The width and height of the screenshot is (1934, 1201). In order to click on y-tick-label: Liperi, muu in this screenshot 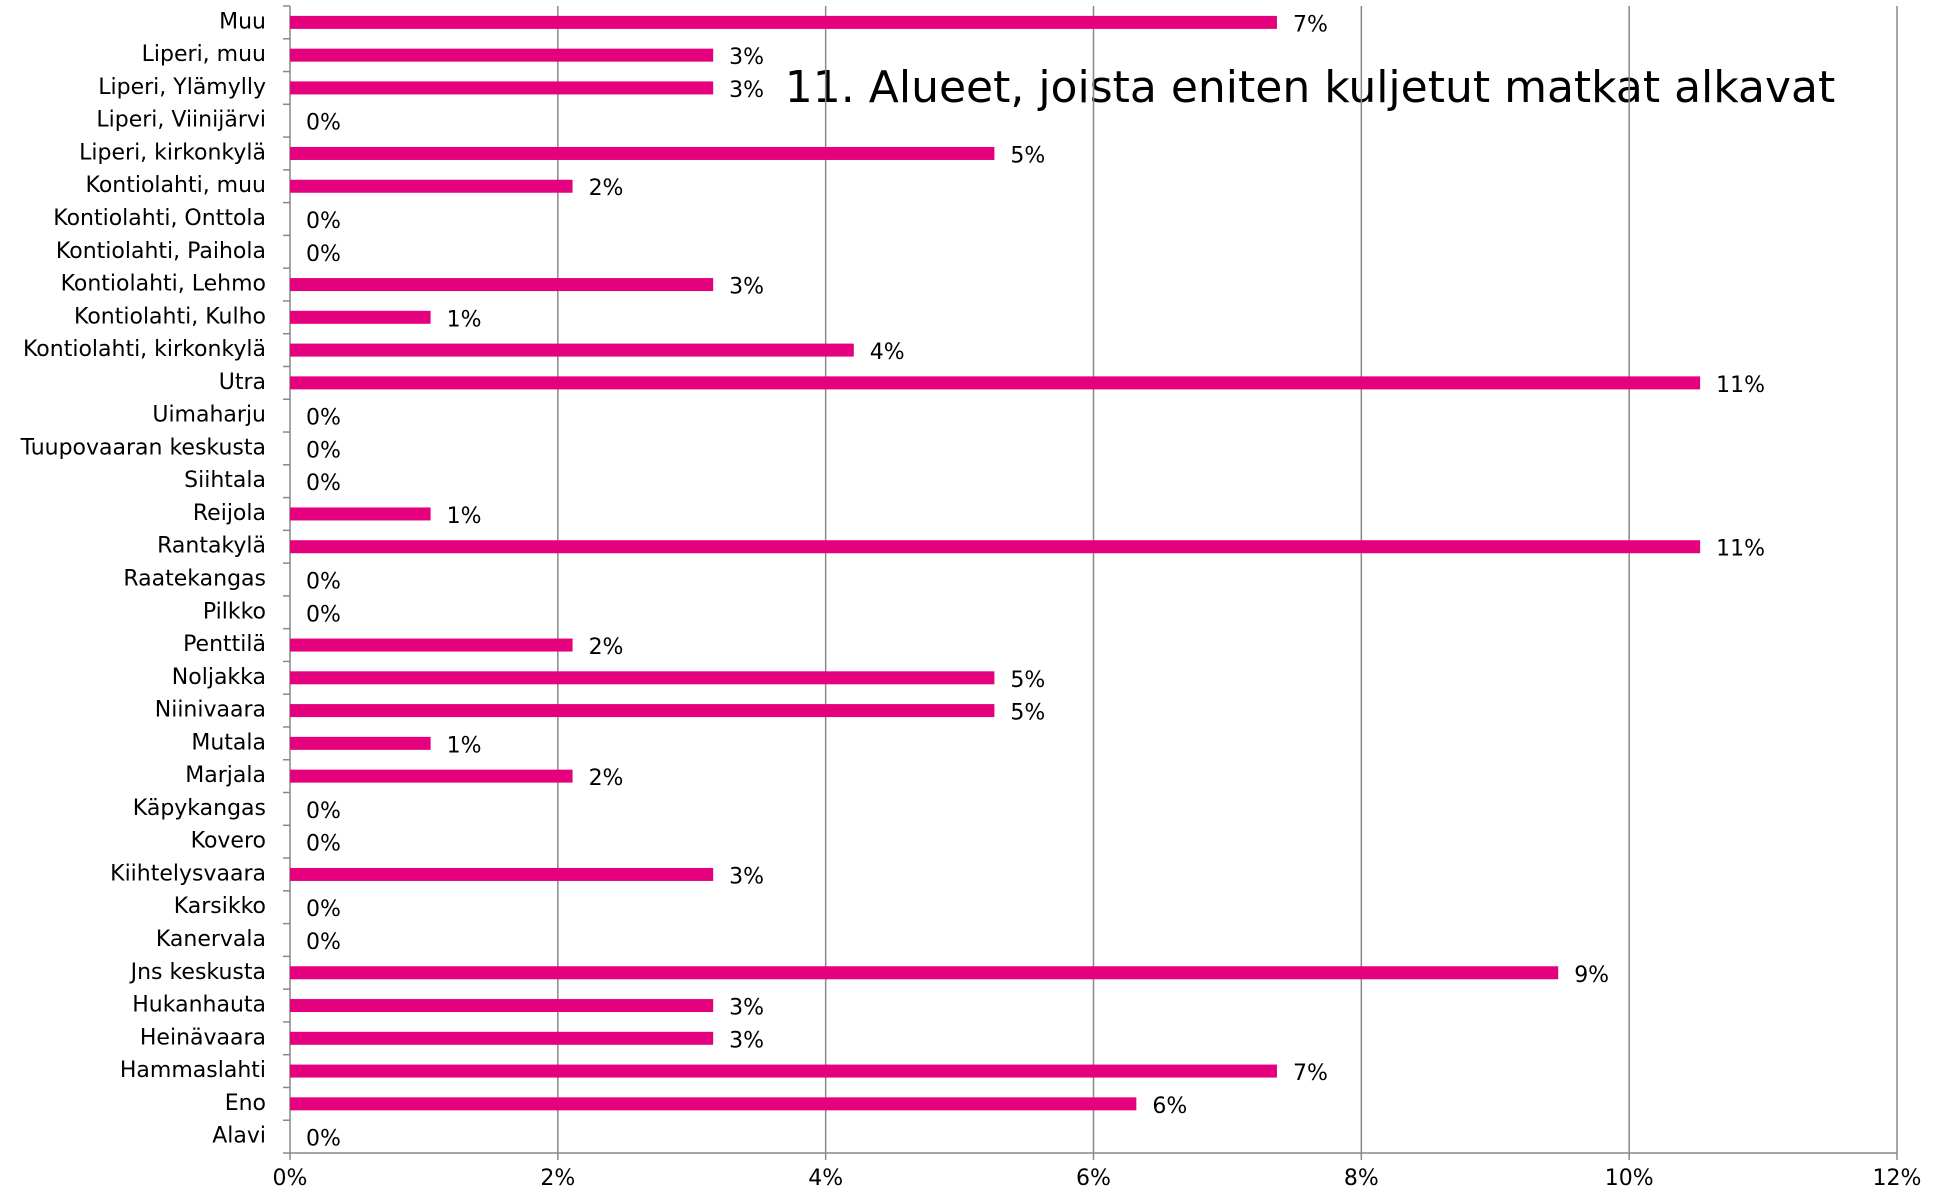, I will do `click(204, 54)`.